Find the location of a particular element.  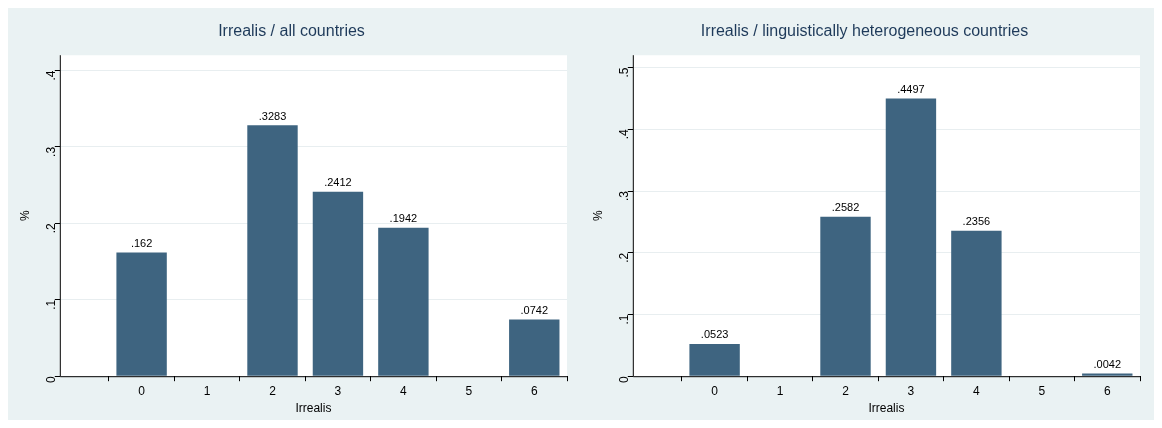

data-label: .0523 is located at coordinates (714, 334).